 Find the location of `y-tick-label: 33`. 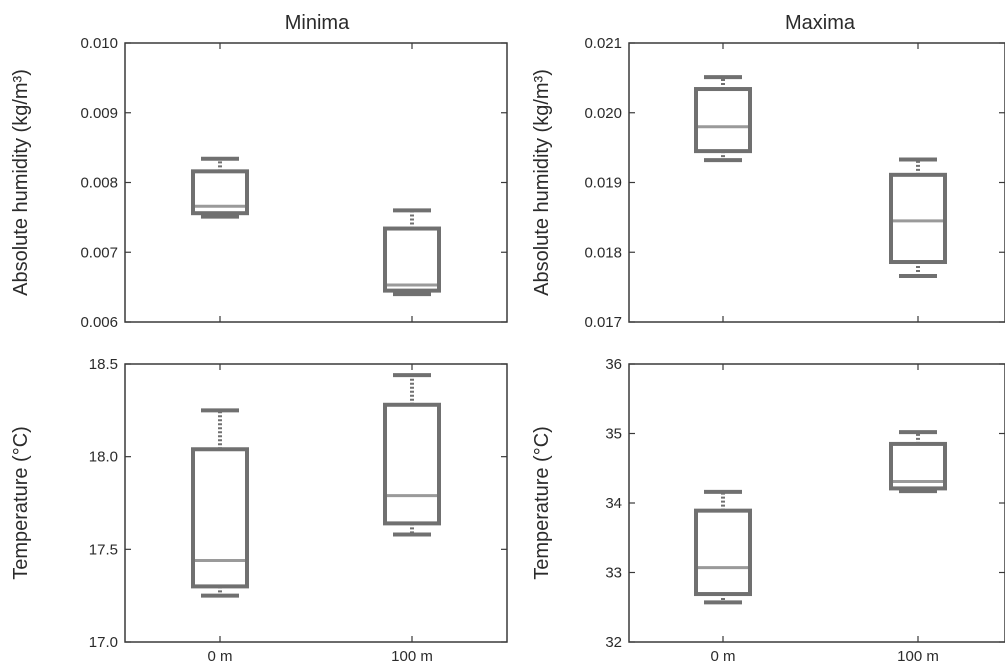

y-tick-label: 33 is located at coordinates (613, 573).